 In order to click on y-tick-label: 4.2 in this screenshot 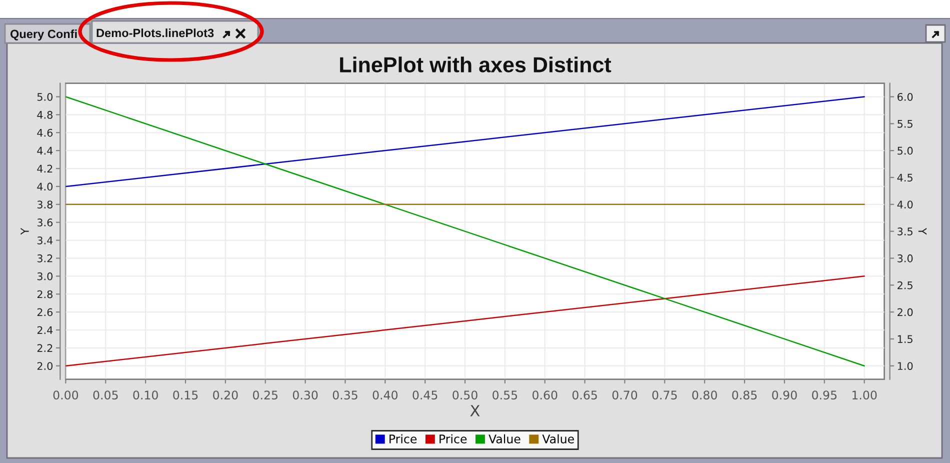, I will do `click(44, 168)`.